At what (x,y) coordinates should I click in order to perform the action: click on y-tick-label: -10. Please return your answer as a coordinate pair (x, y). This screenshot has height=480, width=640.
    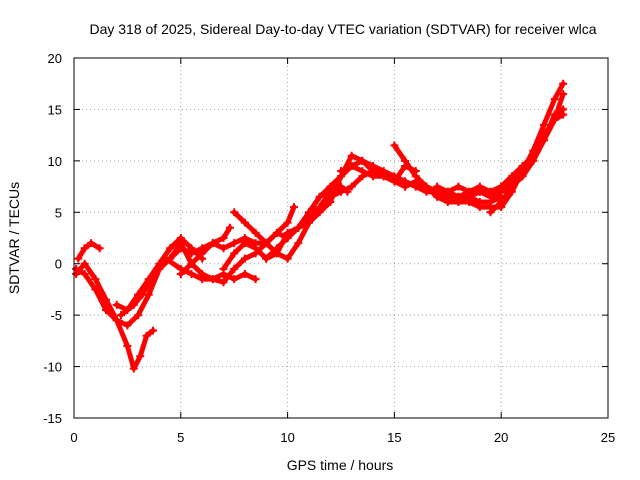
    Looking at the image, I should click on (52, 367).